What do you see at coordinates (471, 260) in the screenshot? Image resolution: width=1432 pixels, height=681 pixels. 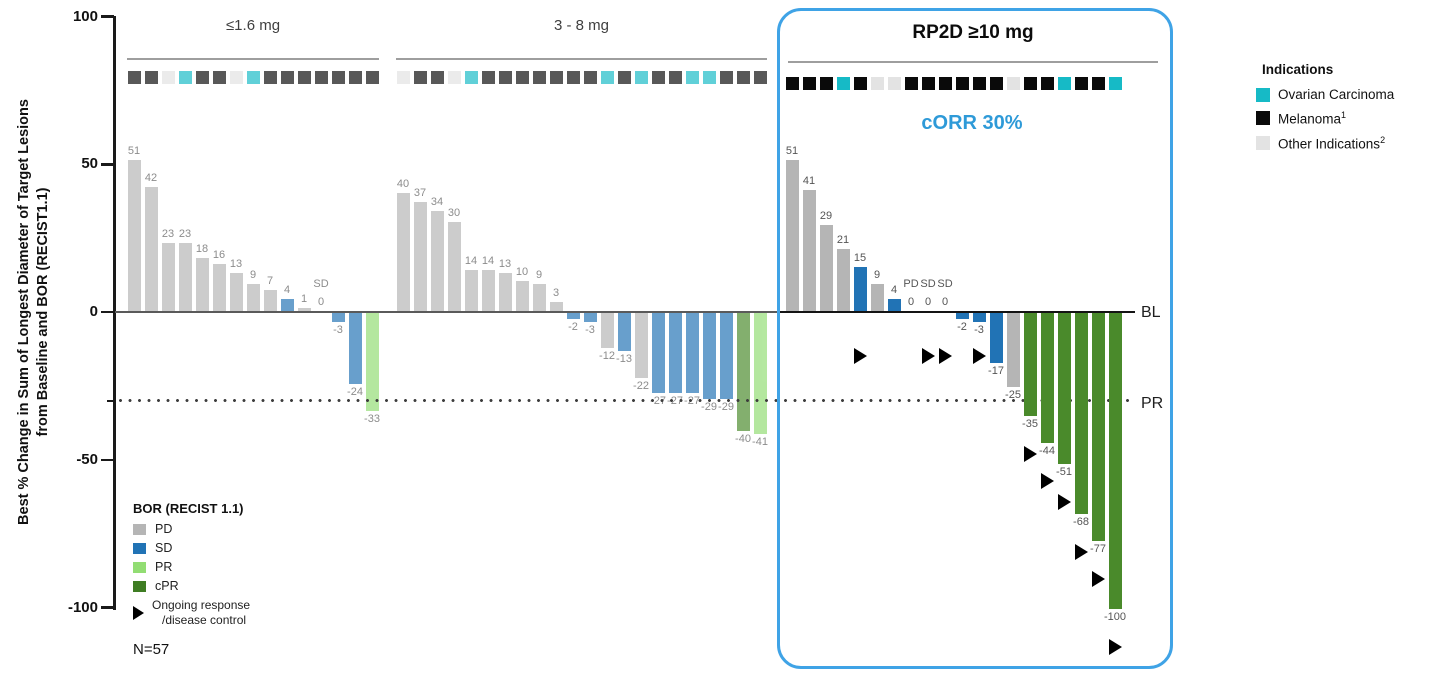 I see `bar-value-label: 14` at bounding box center [471, 260].